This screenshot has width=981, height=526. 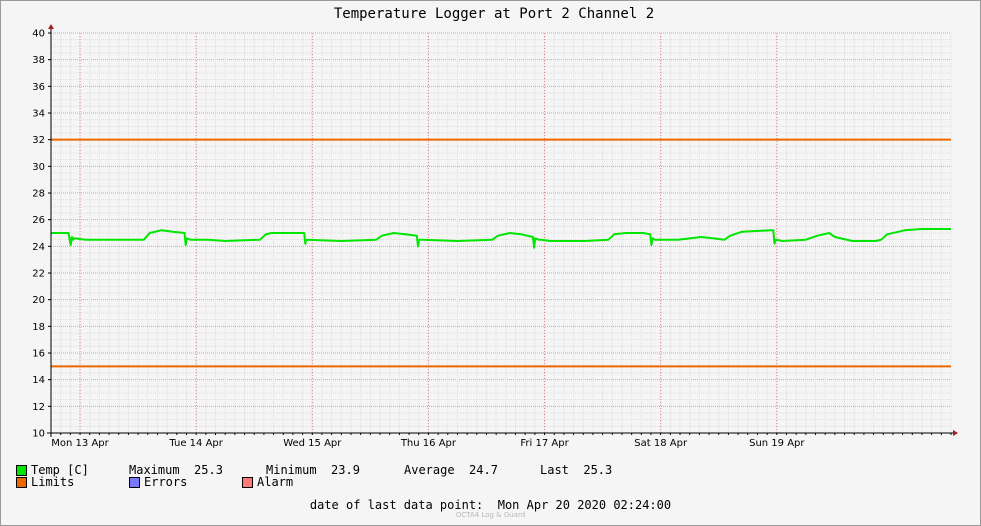 What do you see at coordinates (275, 482) in the screenshot?
I see `legend-label-alarm: Alarm` at bounding box center [275, 482].